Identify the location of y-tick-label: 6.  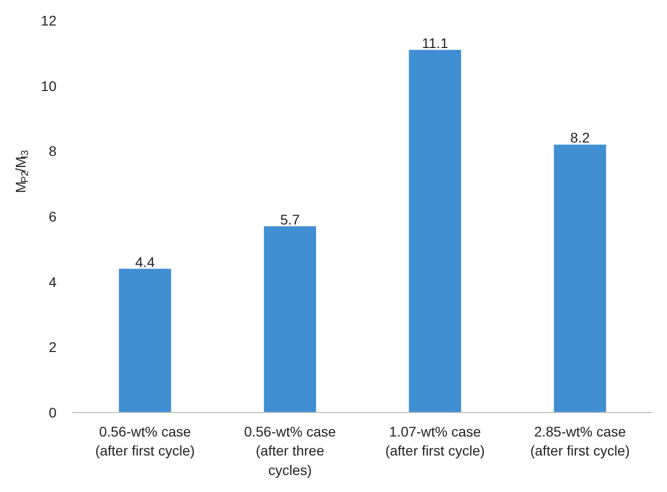
(52, 216).